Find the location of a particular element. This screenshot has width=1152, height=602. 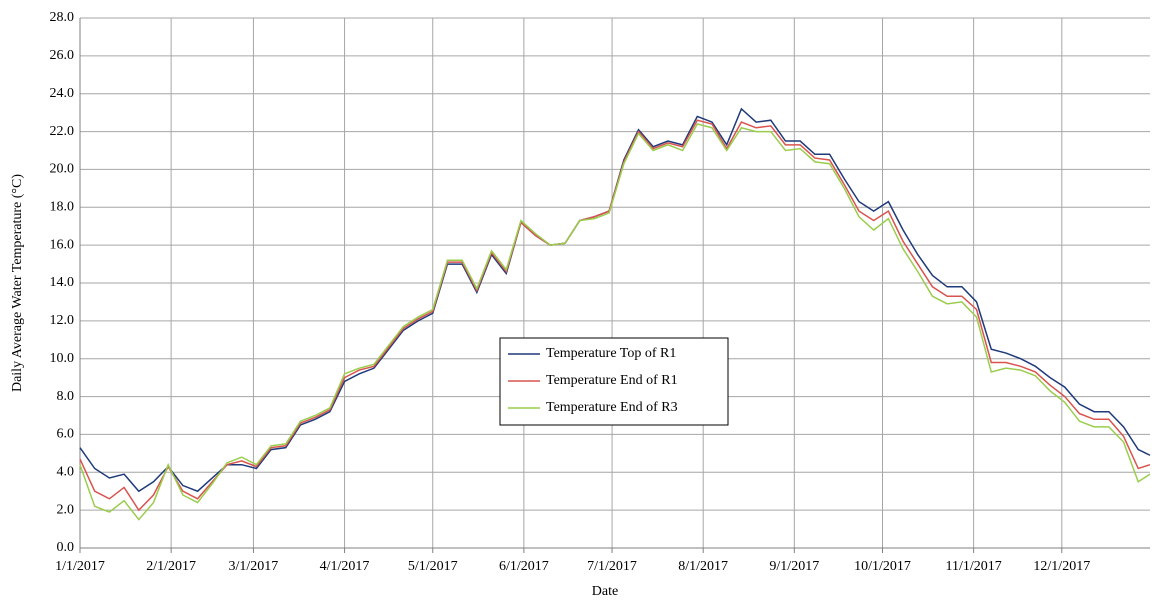

x-tick-label: 12/1/2017 is located at coordinates (1061, 566).